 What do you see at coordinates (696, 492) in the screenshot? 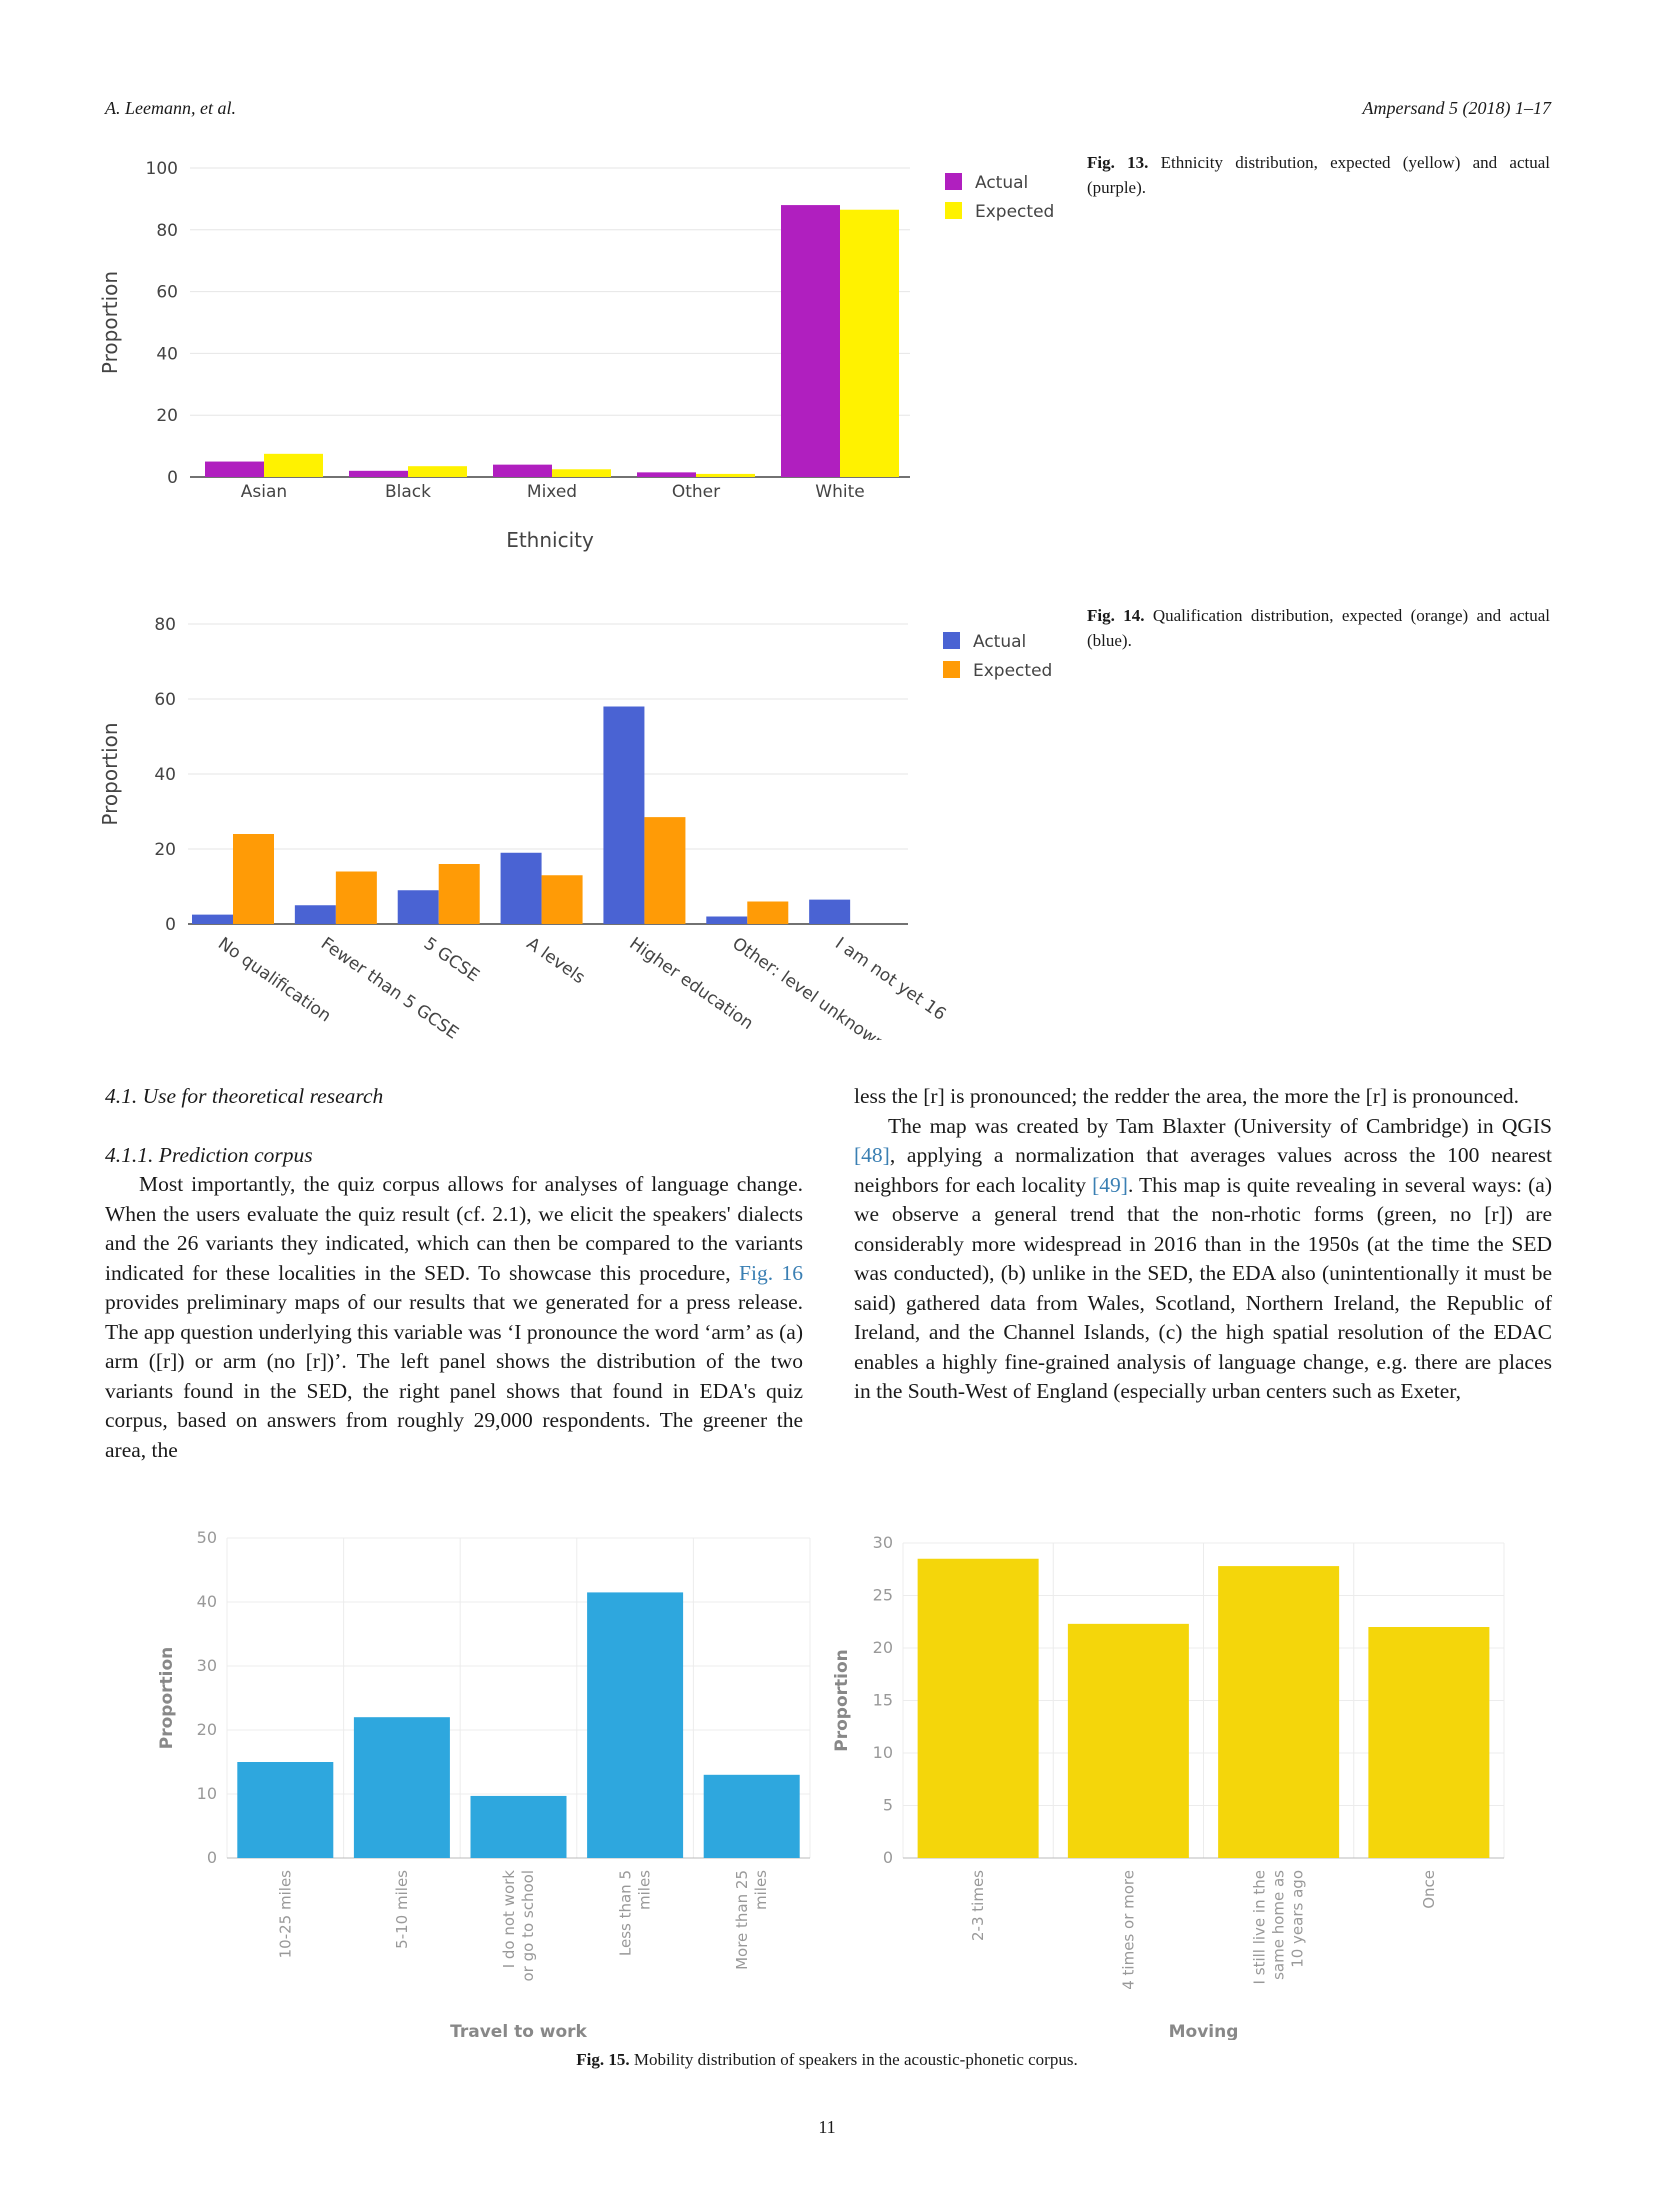
I see `x-tick-label: Other` at bounding box center [696, 492].